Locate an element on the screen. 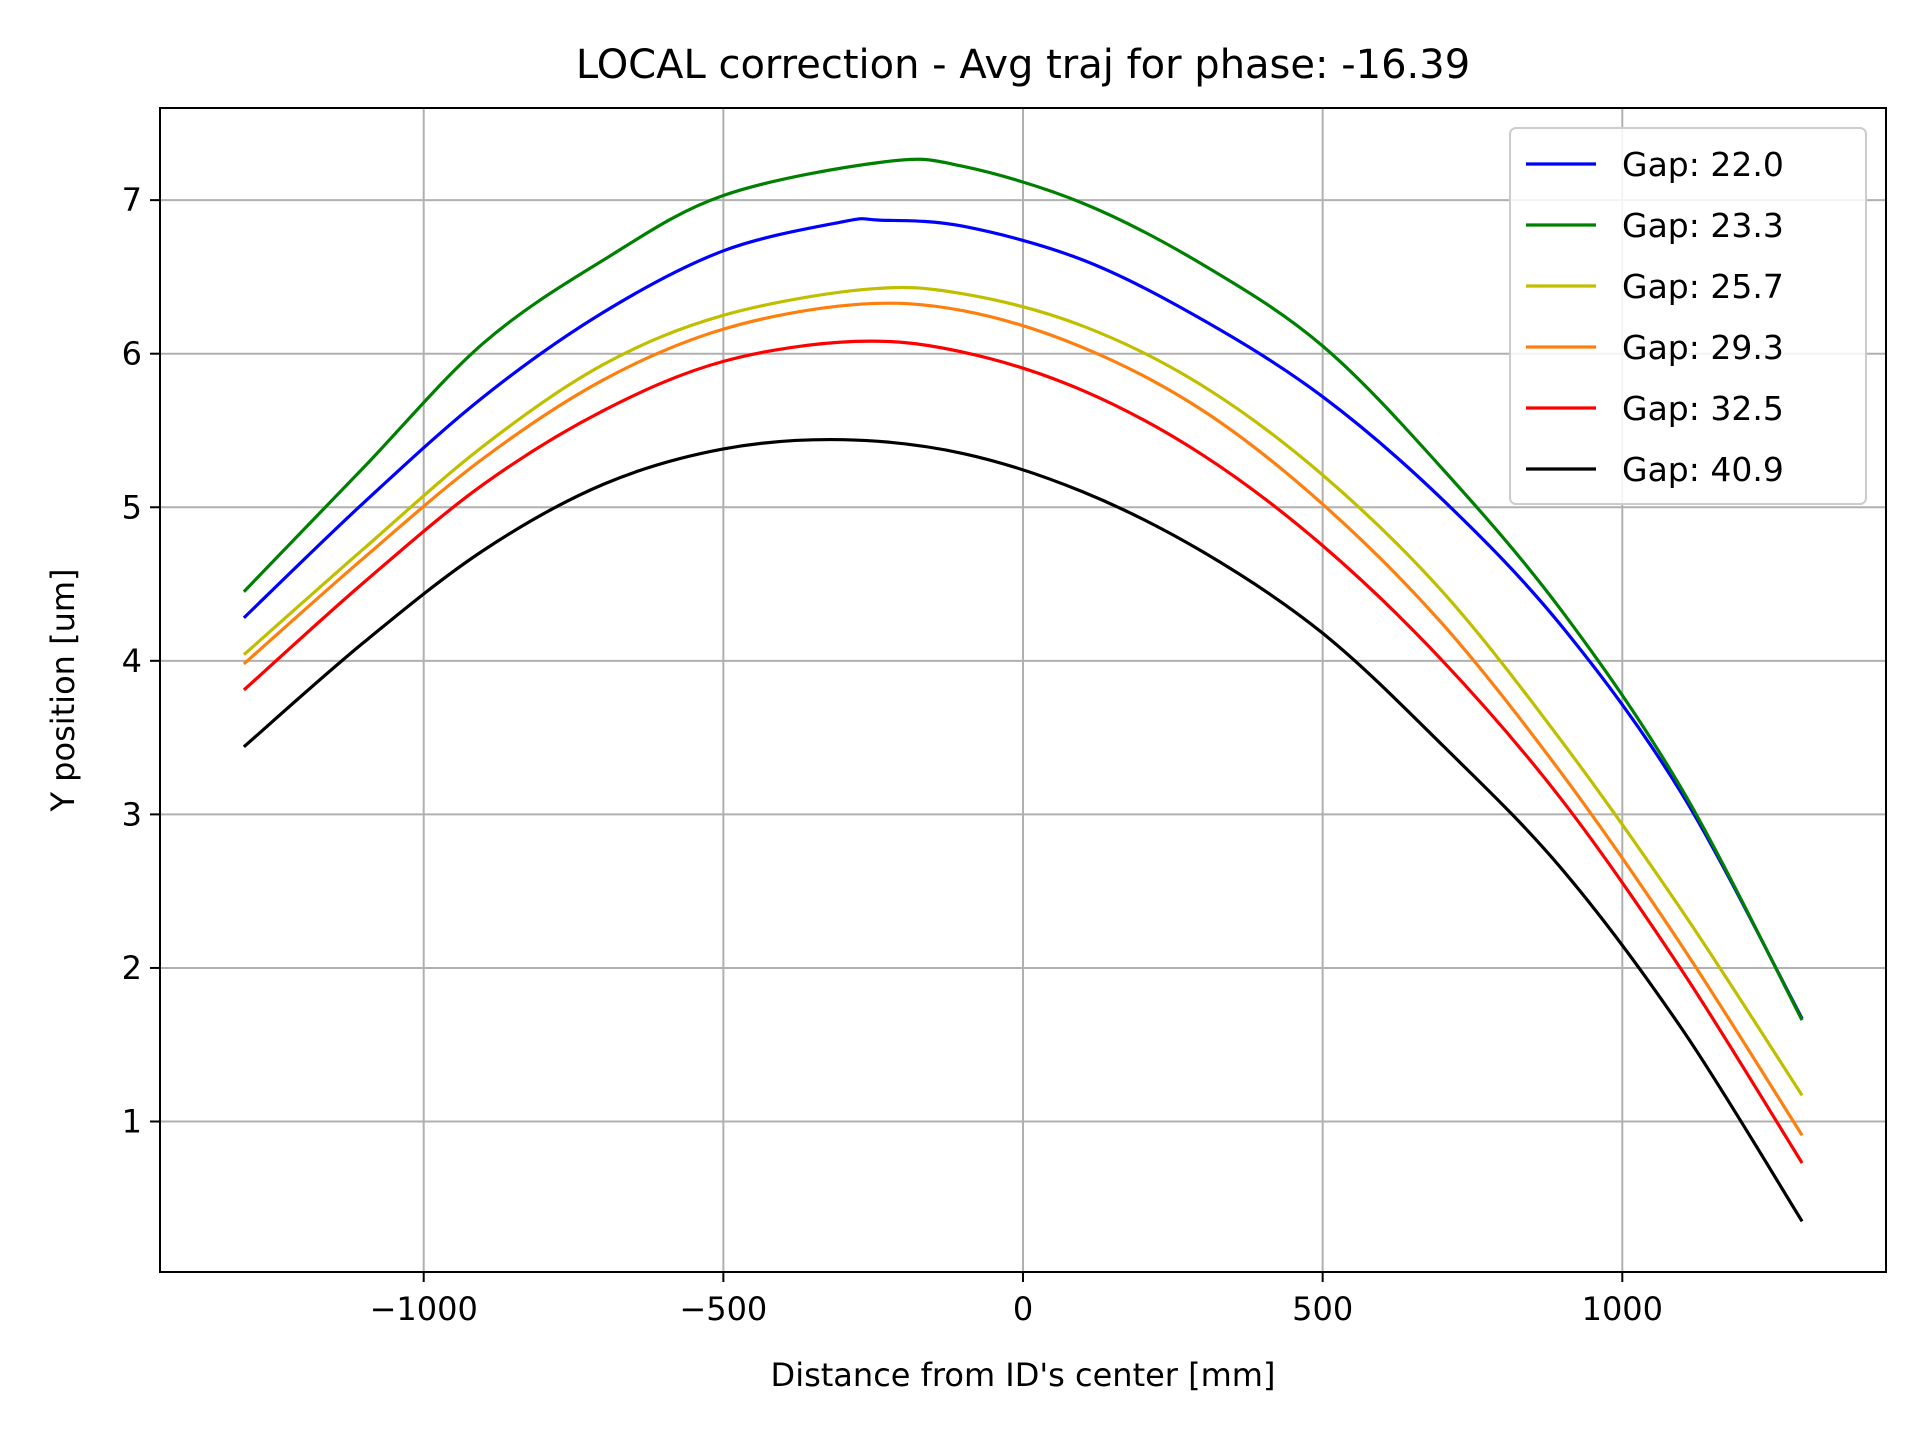  legend-box is located at coordinates (1688, 316).